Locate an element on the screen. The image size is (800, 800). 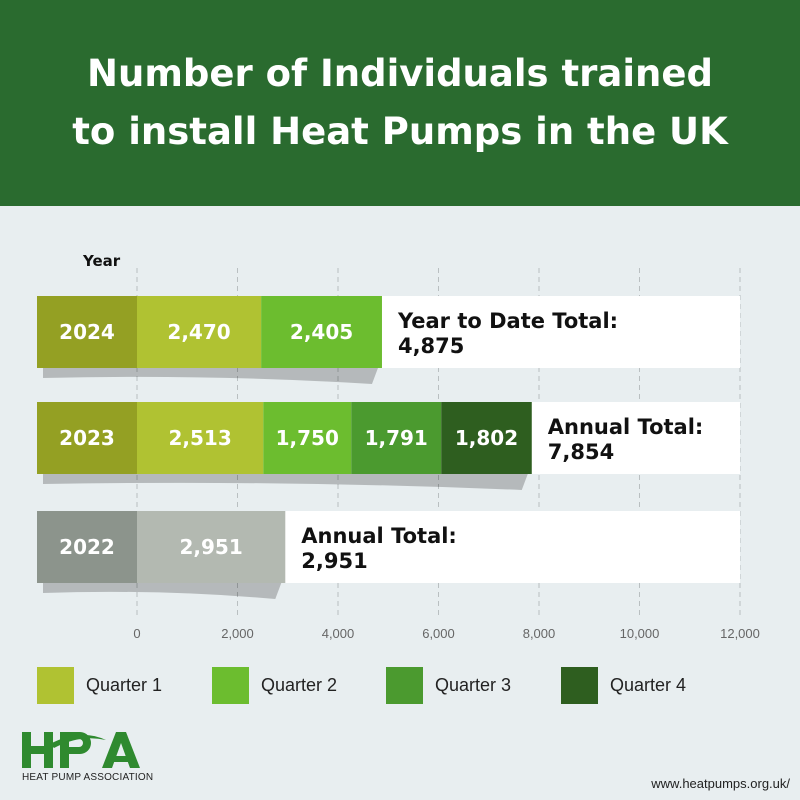
bar-value-label: 1,750 is located at coordinates (307, 438).